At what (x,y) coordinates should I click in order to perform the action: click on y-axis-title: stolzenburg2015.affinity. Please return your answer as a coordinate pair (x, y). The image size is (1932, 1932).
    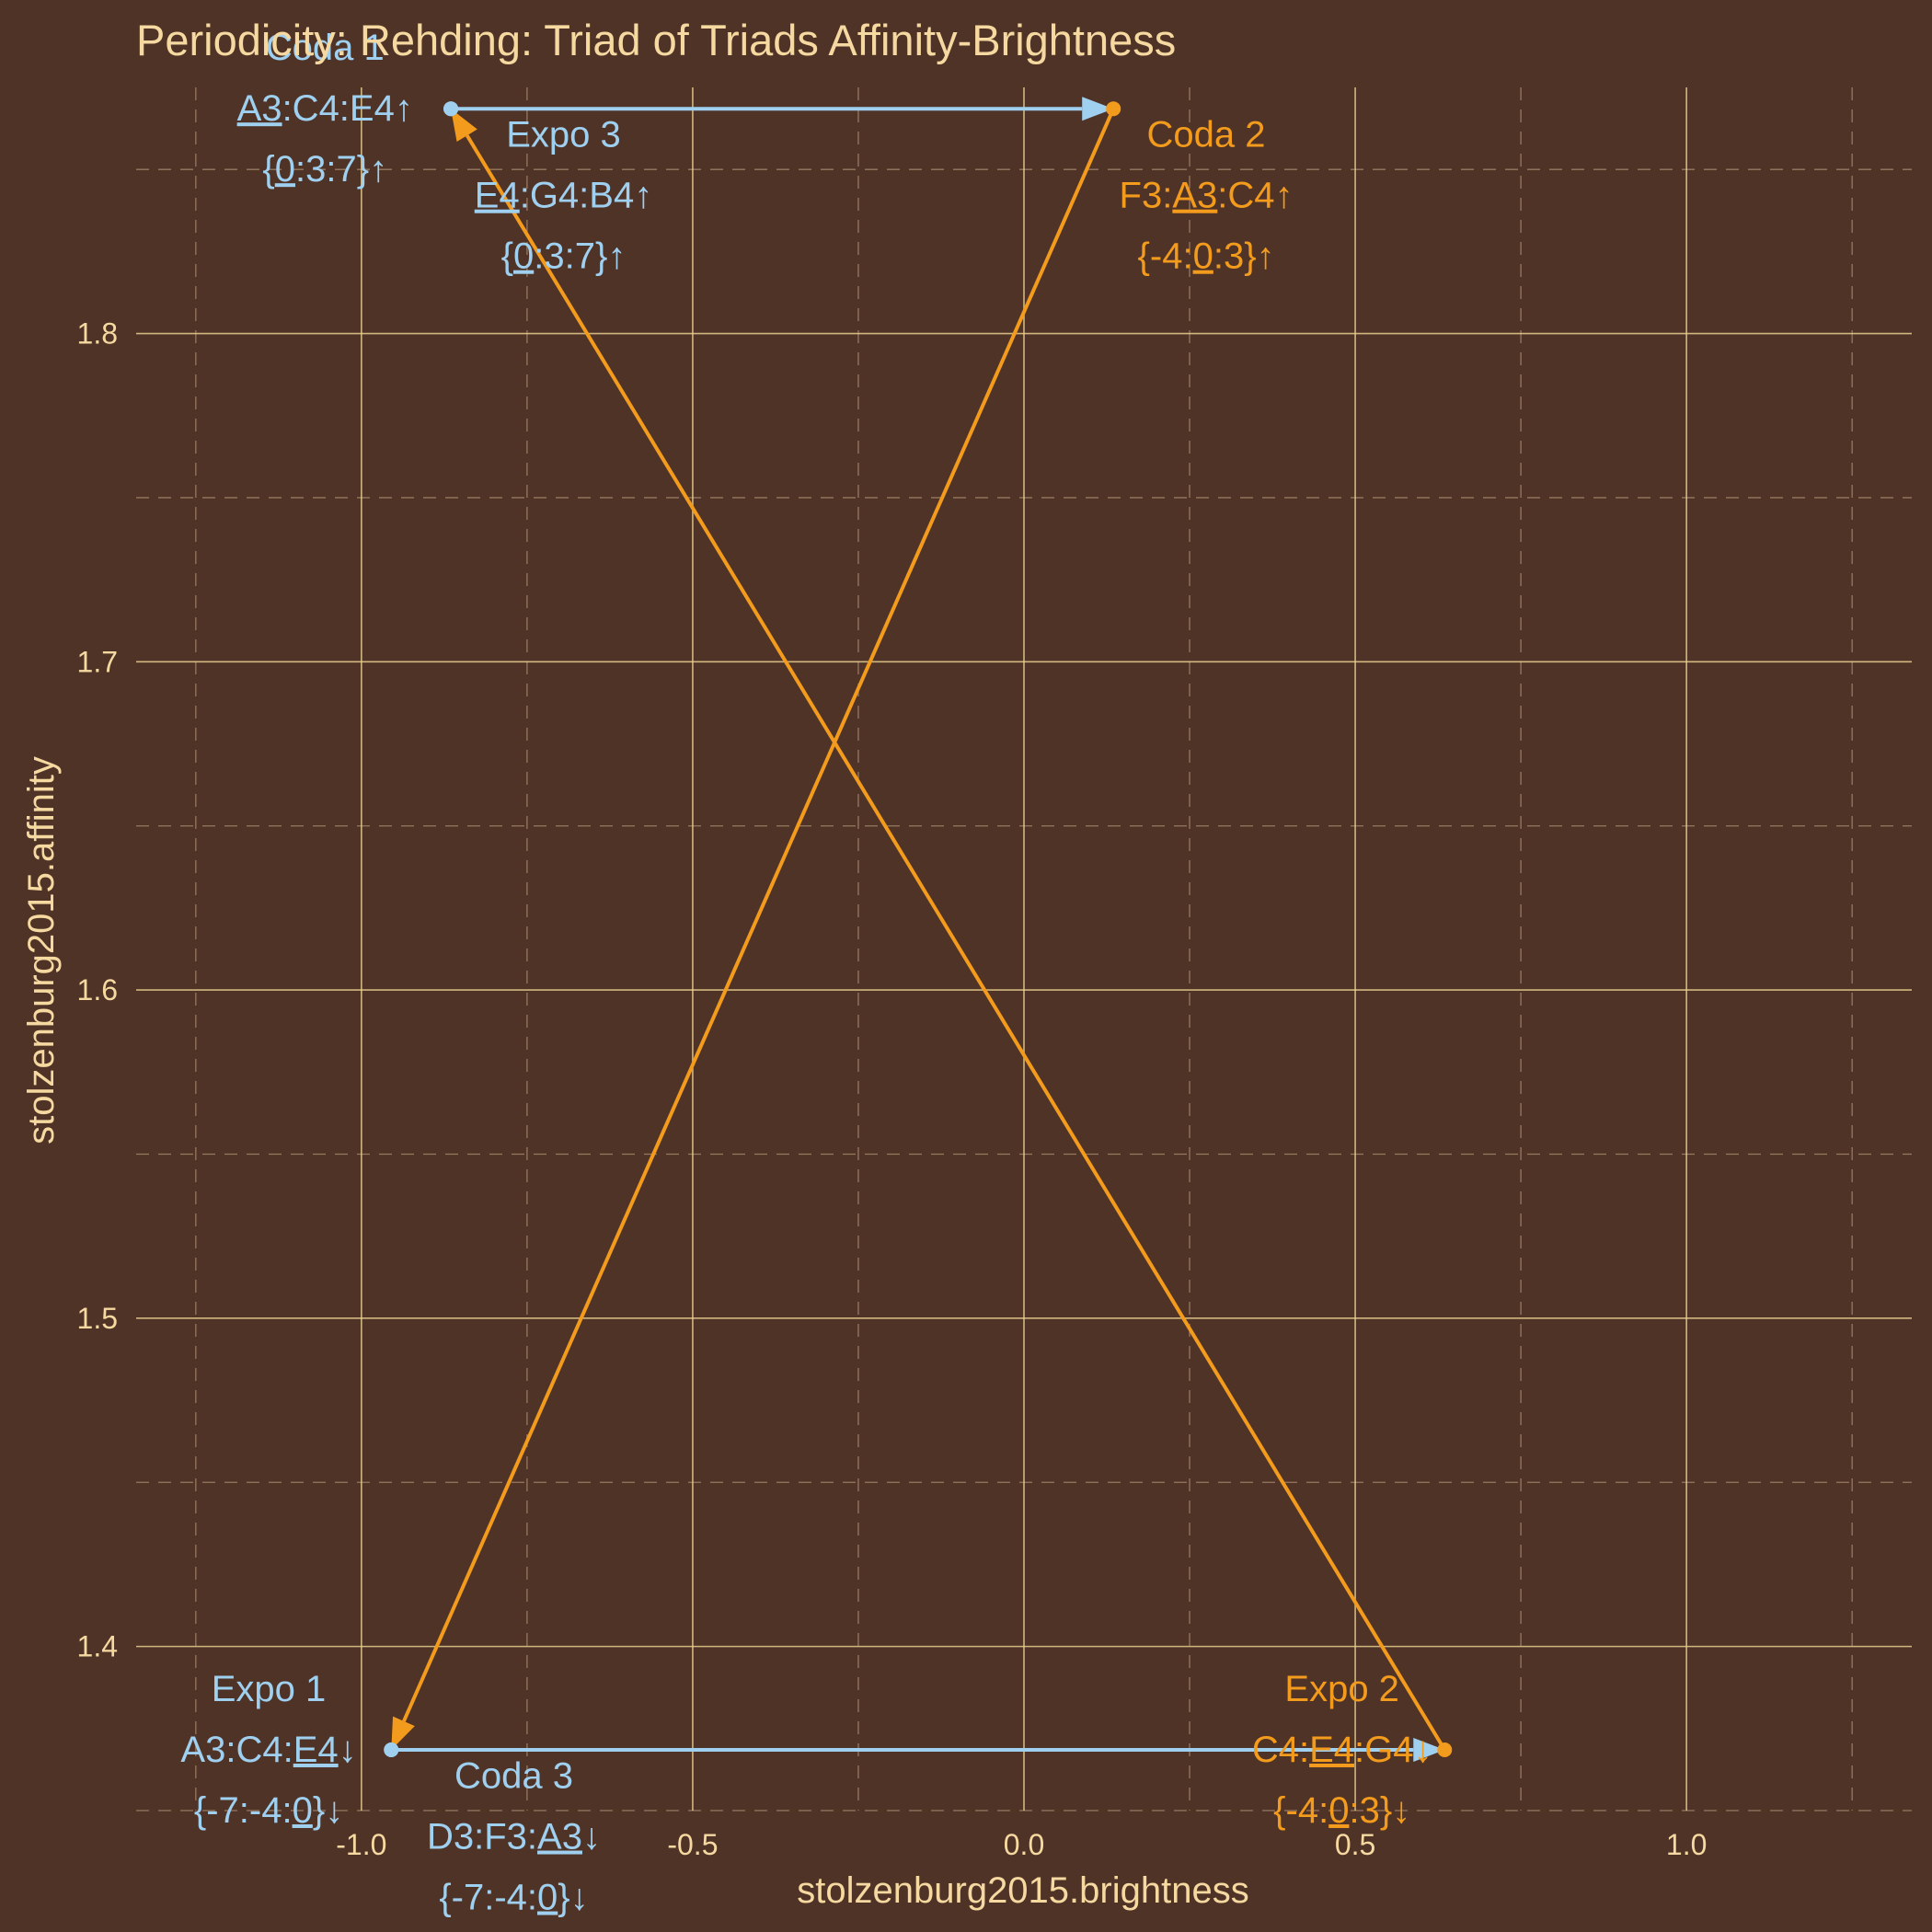
    Looking at the image, I should click on (41, 950).